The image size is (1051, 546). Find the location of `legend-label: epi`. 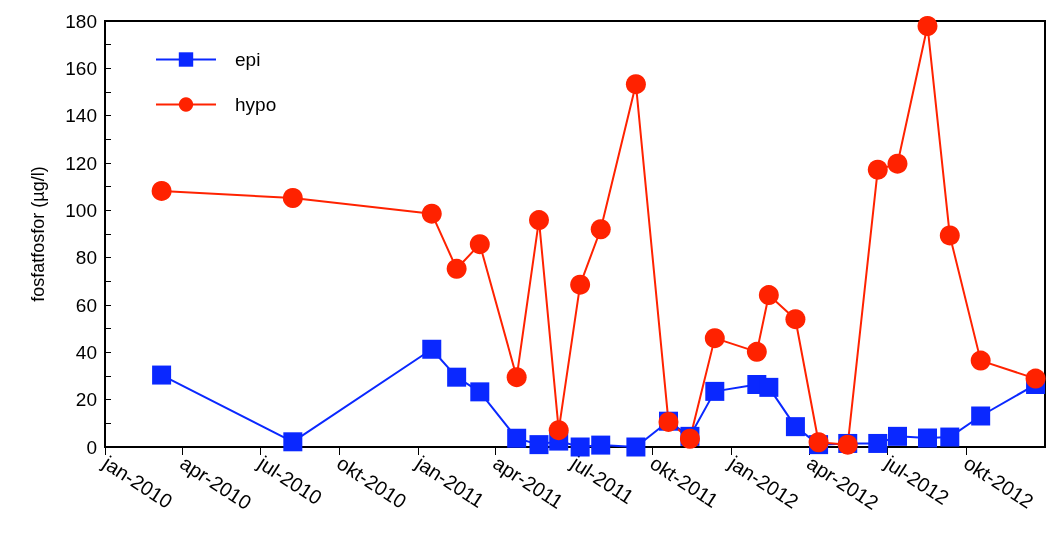

legend-label: epi is located at coordinates (248, 59).